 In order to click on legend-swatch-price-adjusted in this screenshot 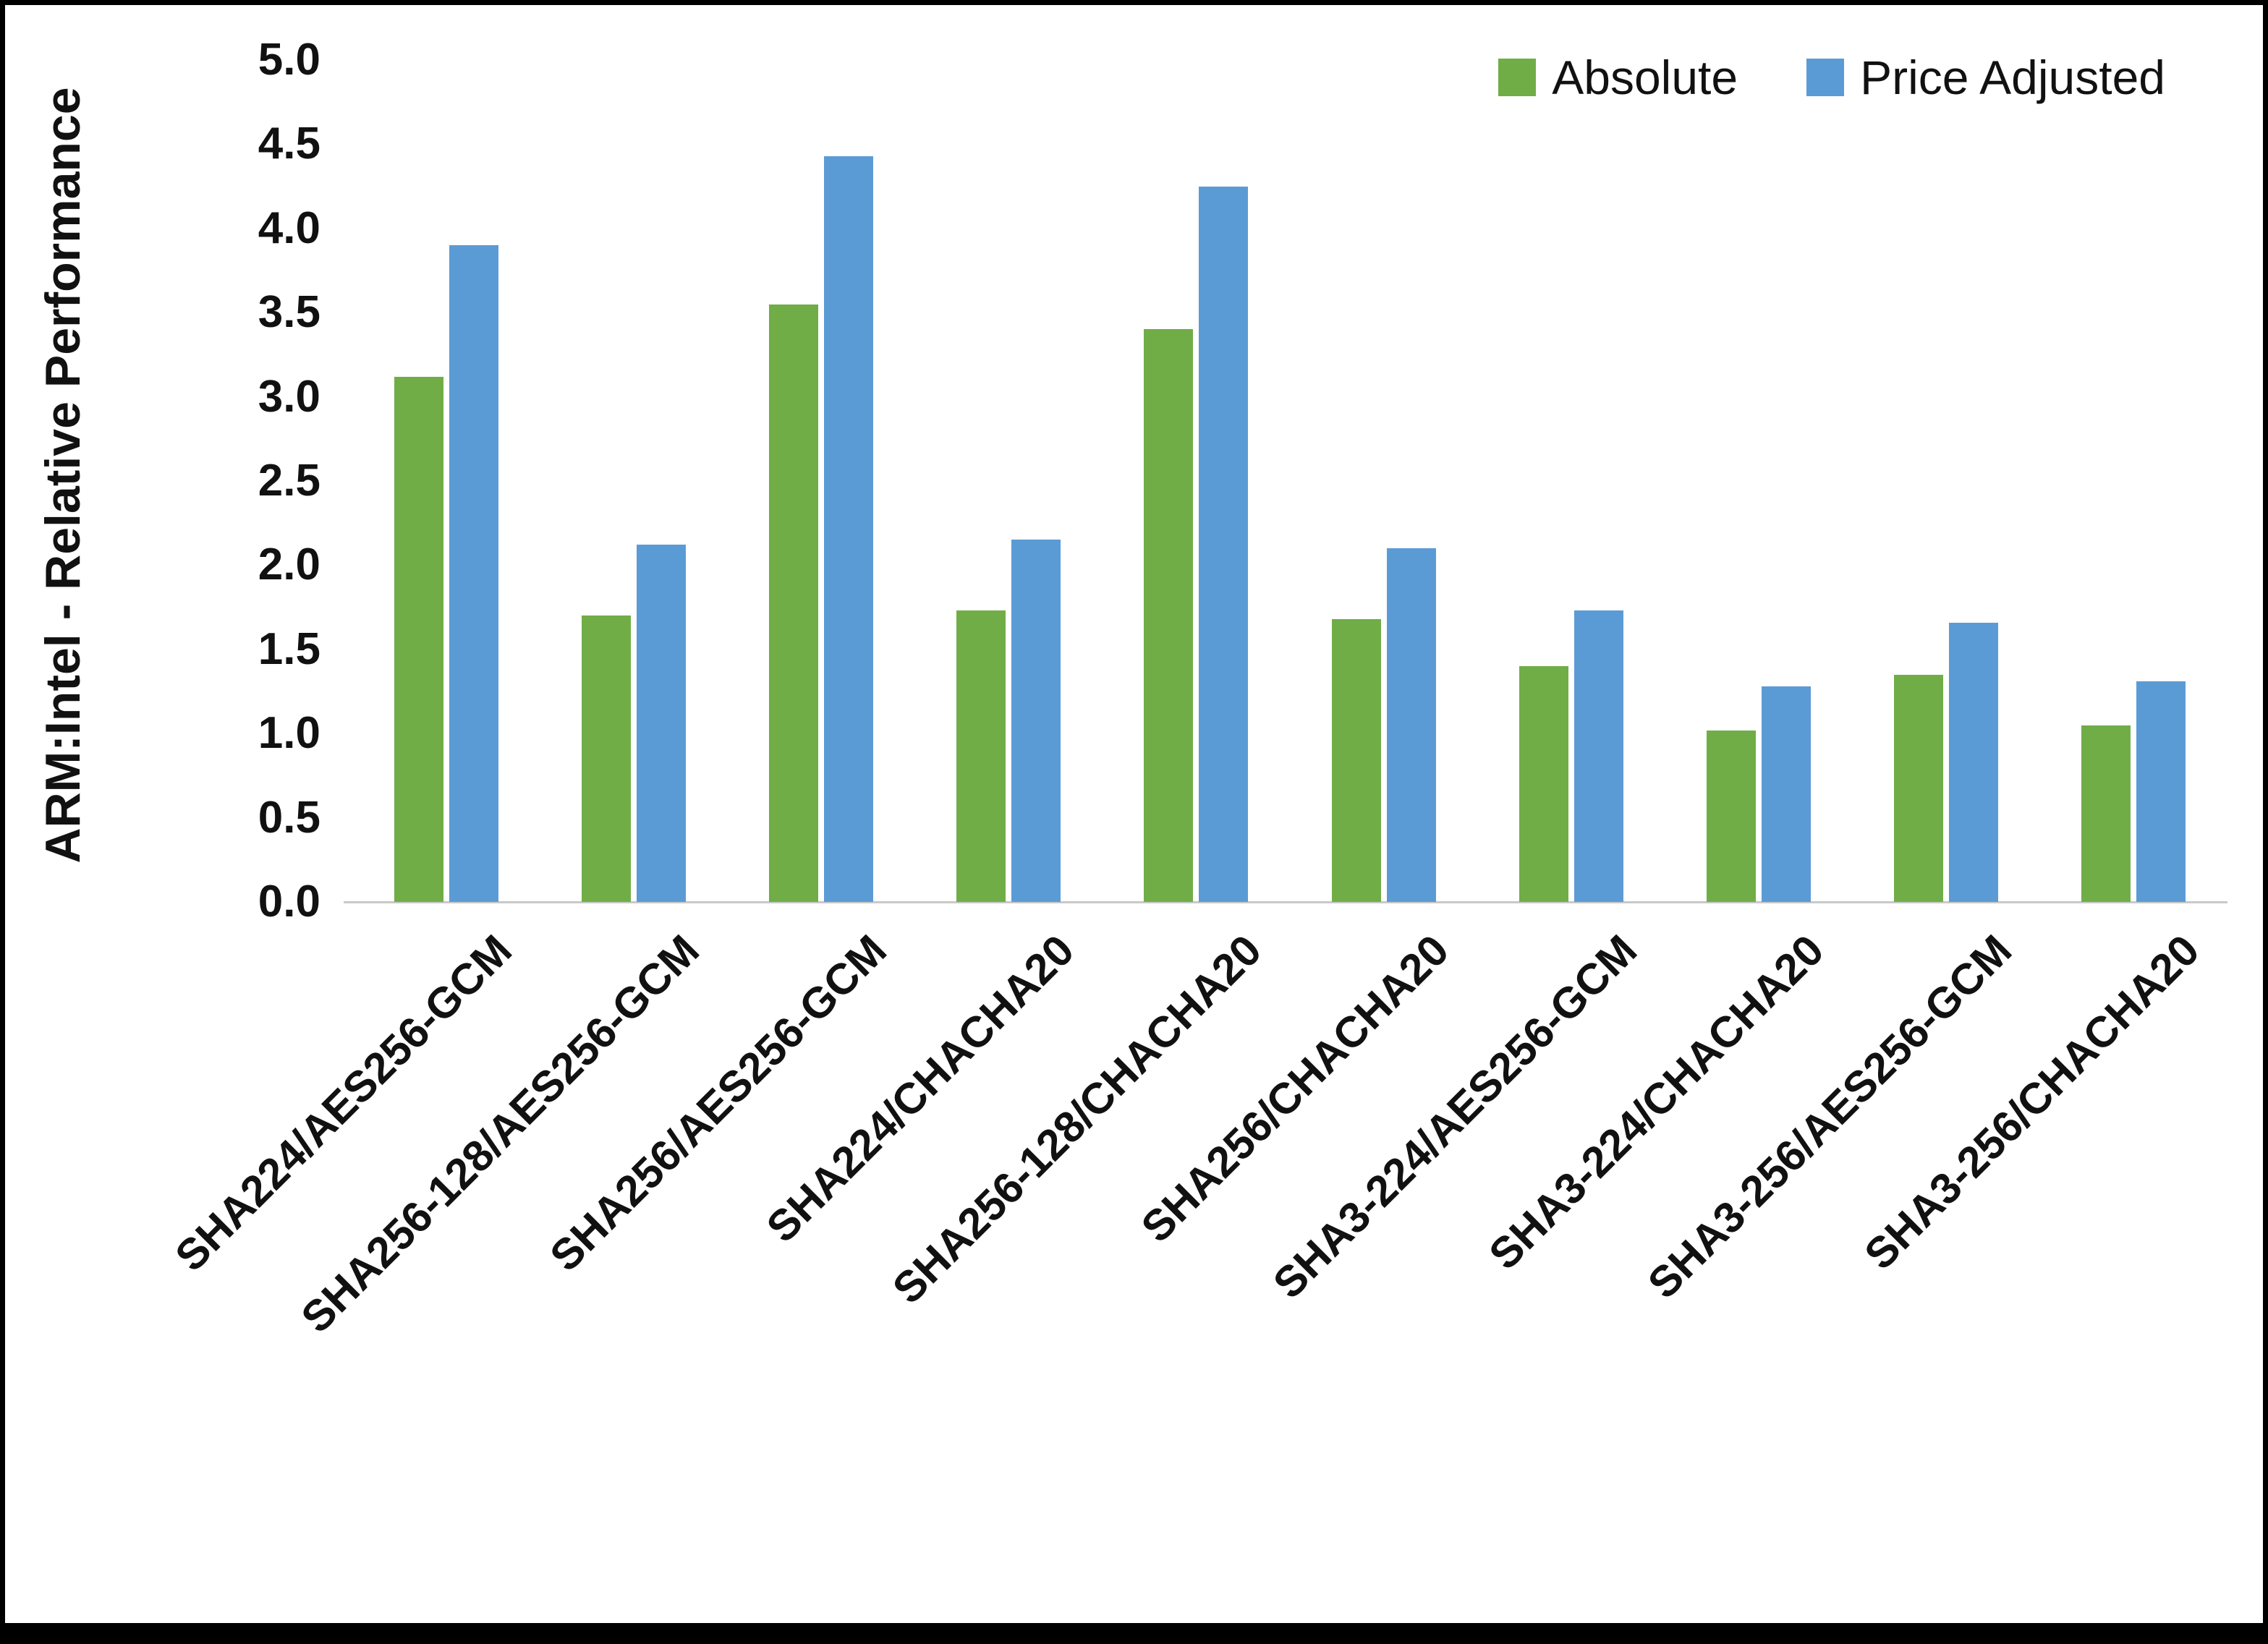, I will do `click(1825, 77)`.